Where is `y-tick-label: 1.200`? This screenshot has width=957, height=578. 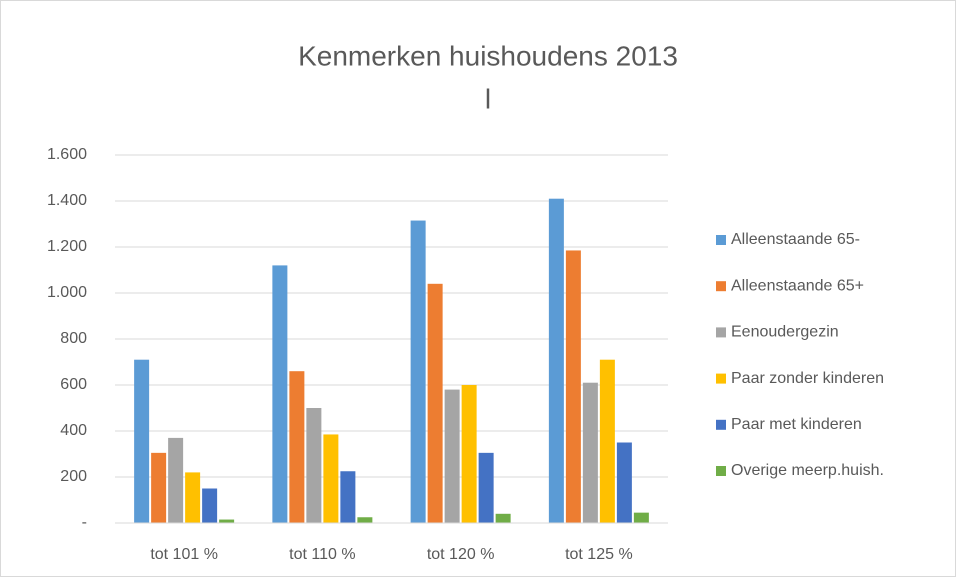
y-tick-label: 1.200 is located at coordinates (67, 246).